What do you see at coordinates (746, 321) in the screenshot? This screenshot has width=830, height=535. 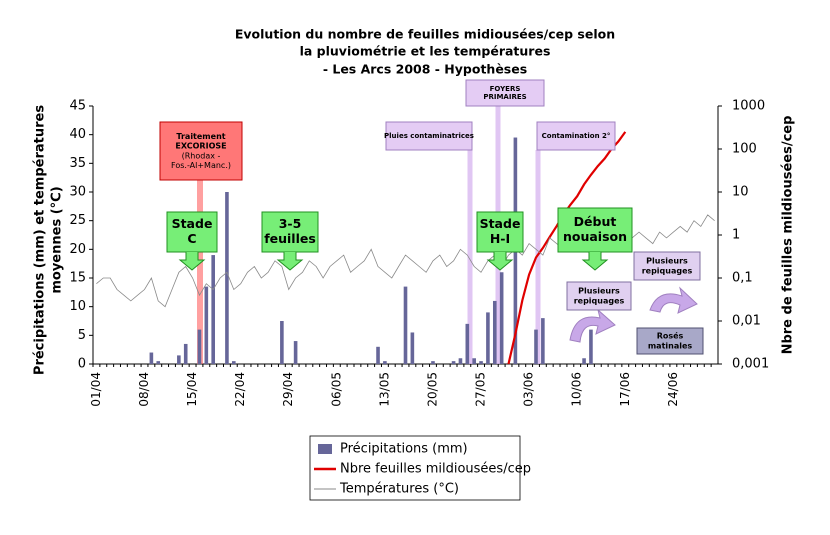 I see `y2-tick-label: 0,01` at bounding box center [746, 321].